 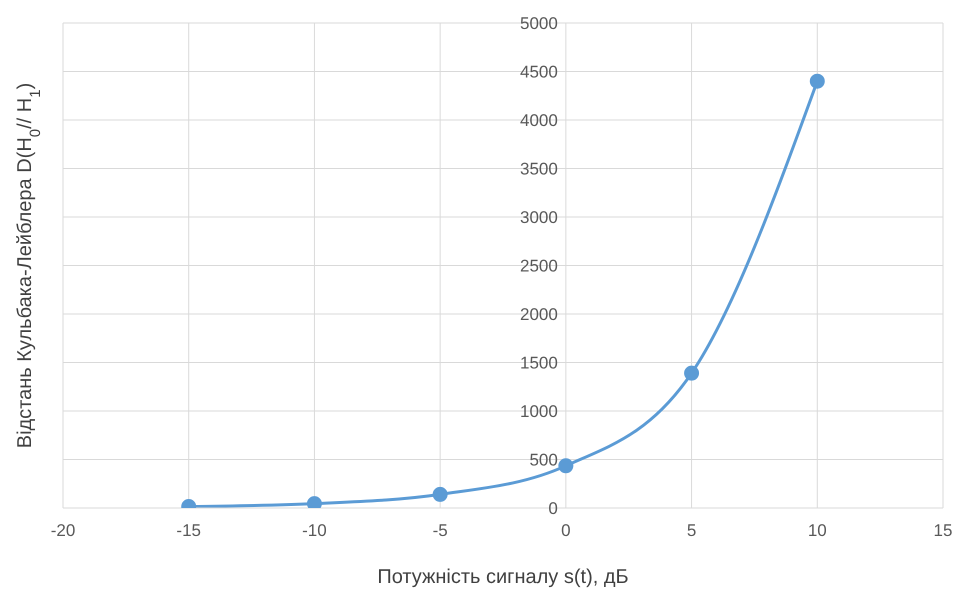 I want to click on y-tick-label: 2000, so click(x=539, y=314).